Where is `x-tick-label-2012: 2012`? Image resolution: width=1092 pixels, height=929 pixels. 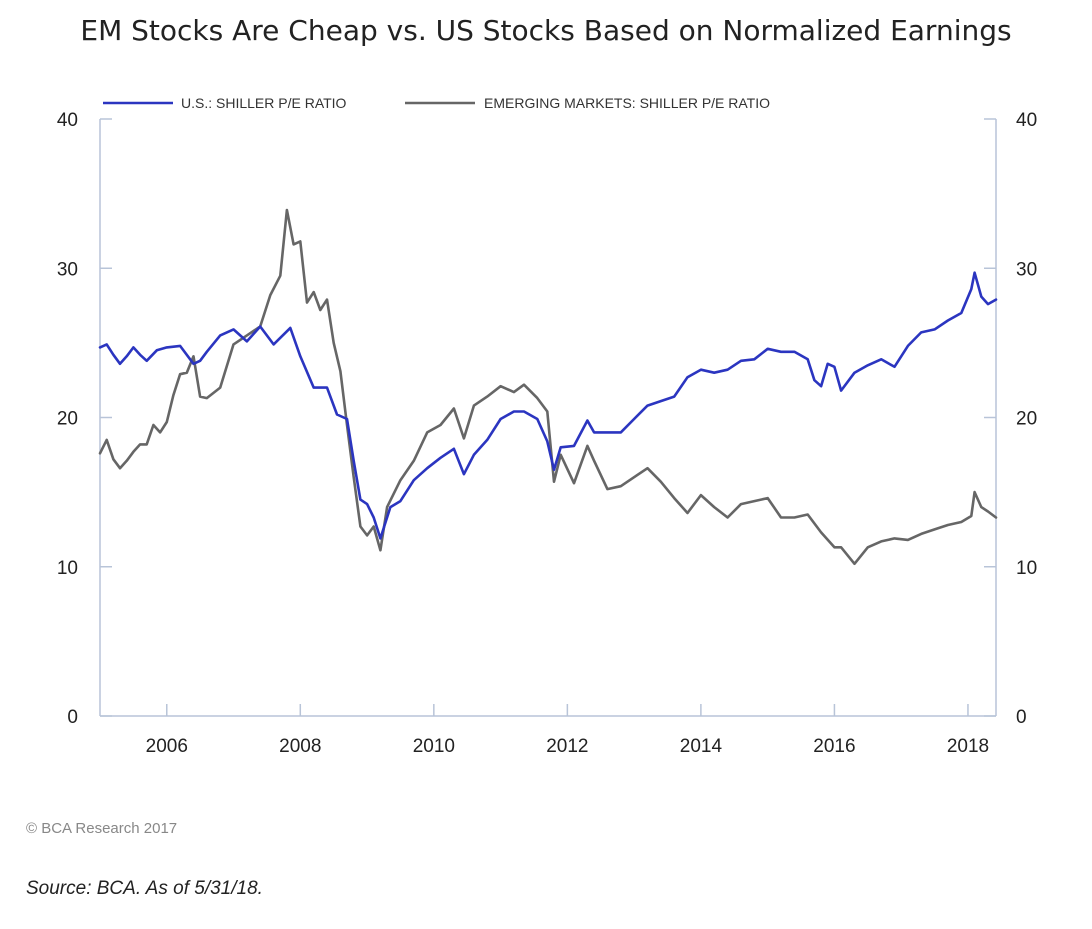
x-tick-label-2012: 2012 is located at coordinates (567, 746).